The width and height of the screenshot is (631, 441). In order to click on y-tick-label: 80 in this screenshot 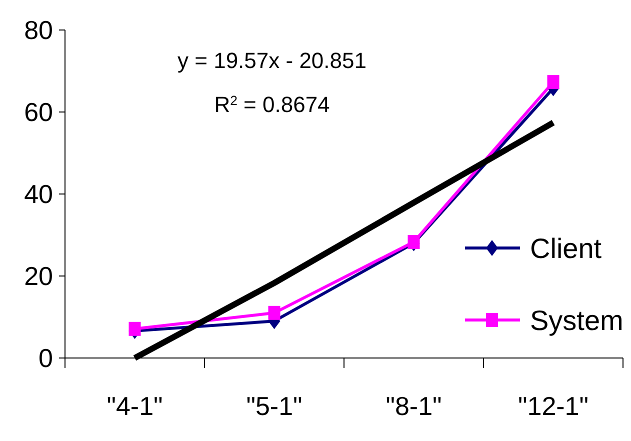, I will do `click(38, 30)`.